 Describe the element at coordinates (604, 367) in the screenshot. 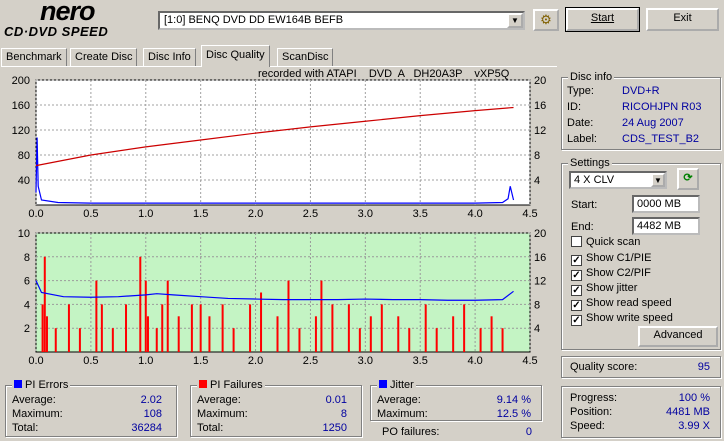

I see `quality-score-label: Quality score:` at that location.